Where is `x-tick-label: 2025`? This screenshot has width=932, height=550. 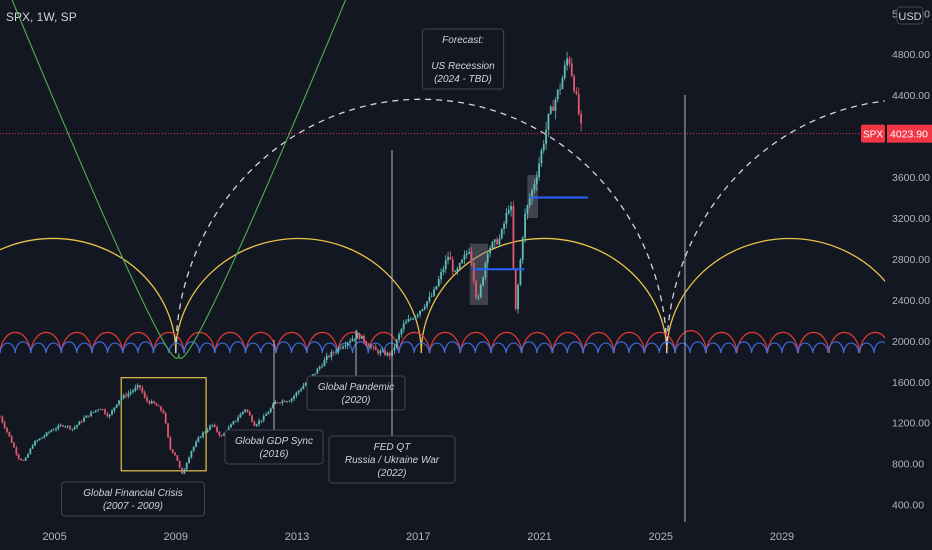
x-tick-label: 2025 is located at coordinates (660, 537).